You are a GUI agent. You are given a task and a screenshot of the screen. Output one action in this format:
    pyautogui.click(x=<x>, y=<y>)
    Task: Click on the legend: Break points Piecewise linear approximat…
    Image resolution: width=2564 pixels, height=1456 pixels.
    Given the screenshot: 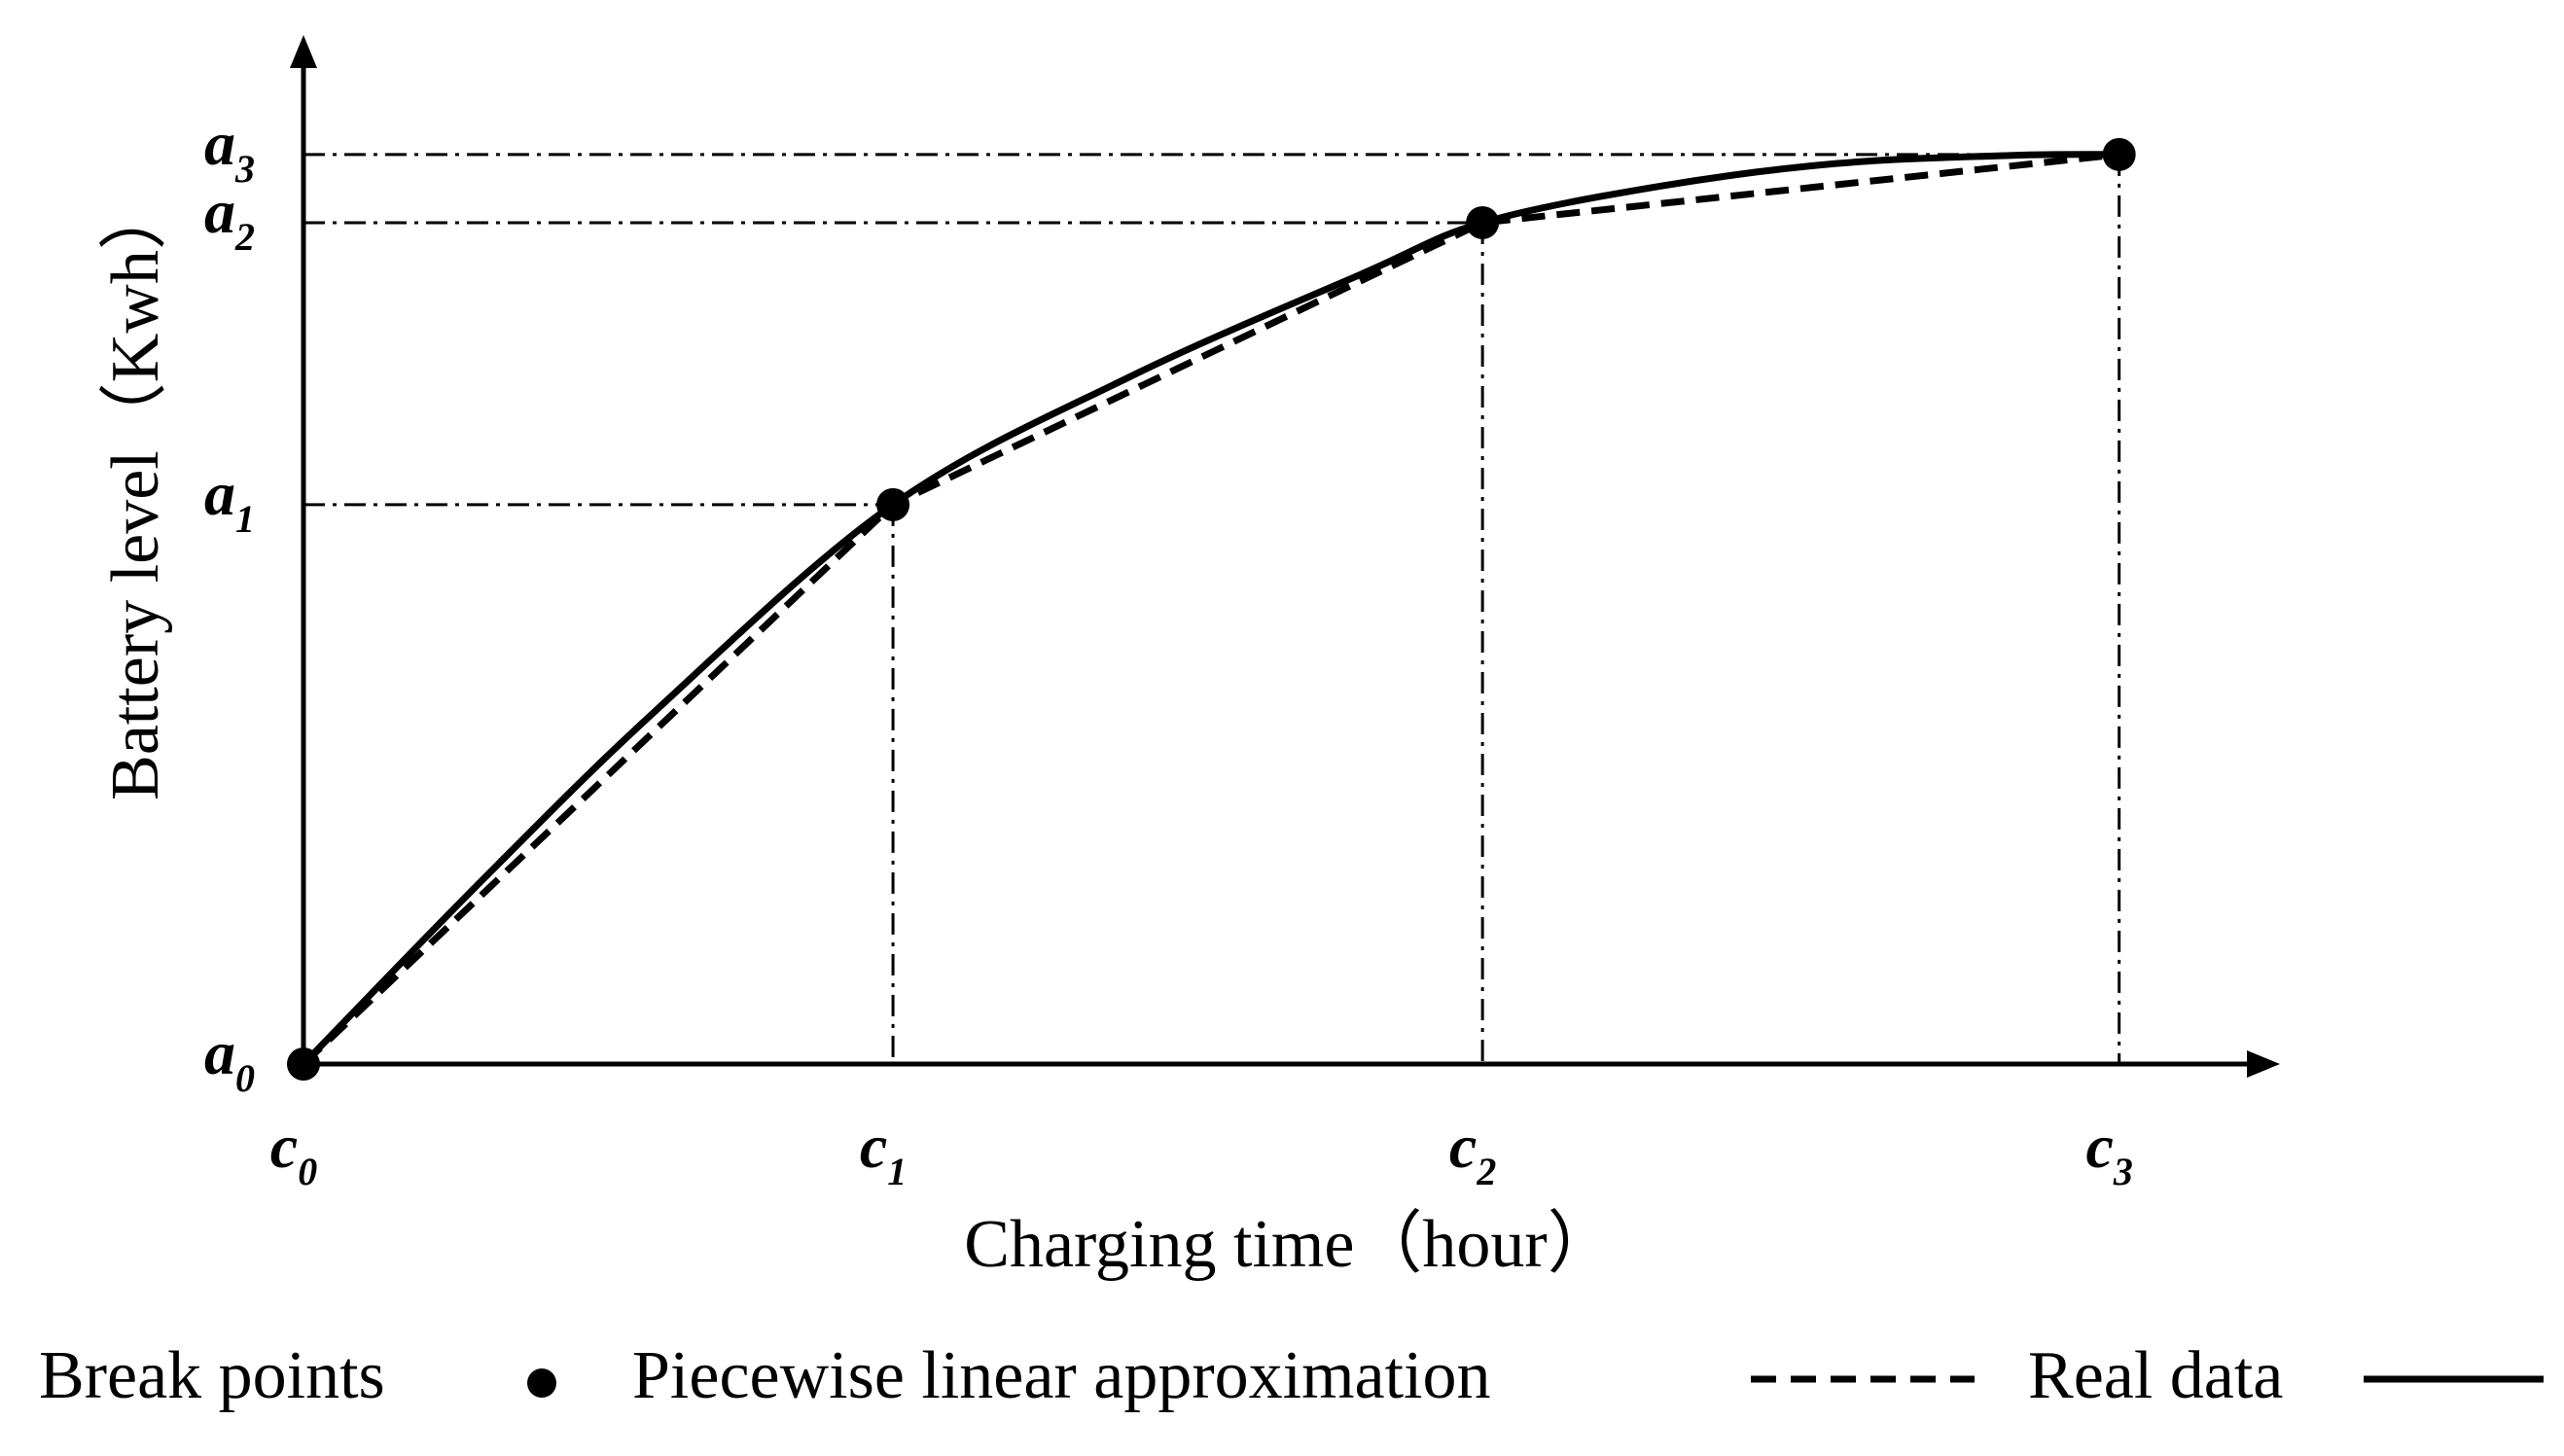 What is the action you would take?
    pyautogui.click(x=1291, y=1375)
    